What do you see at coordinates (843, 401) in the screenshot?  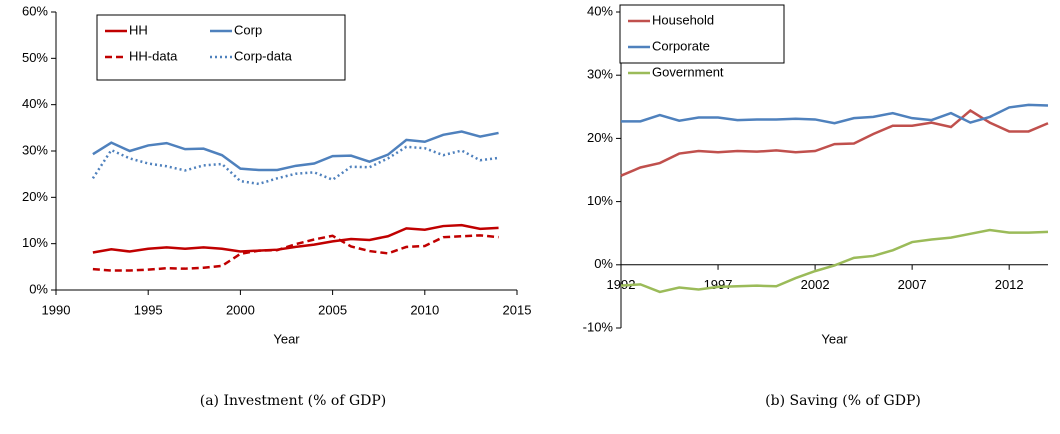 I see `caption: (b) Saving (% of GDP)` at bounding box center [843, 401].